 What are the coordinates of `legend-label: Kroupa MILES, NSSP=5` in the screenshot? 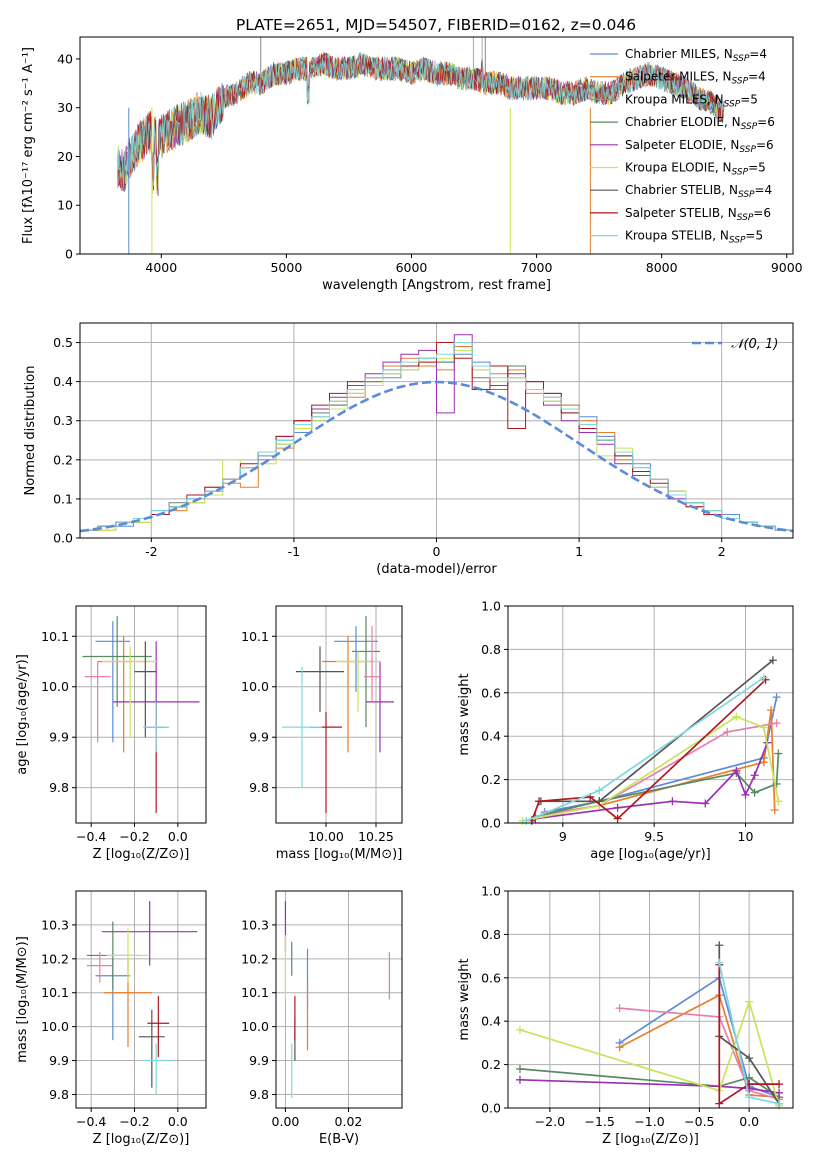 It's located at (691, 100).